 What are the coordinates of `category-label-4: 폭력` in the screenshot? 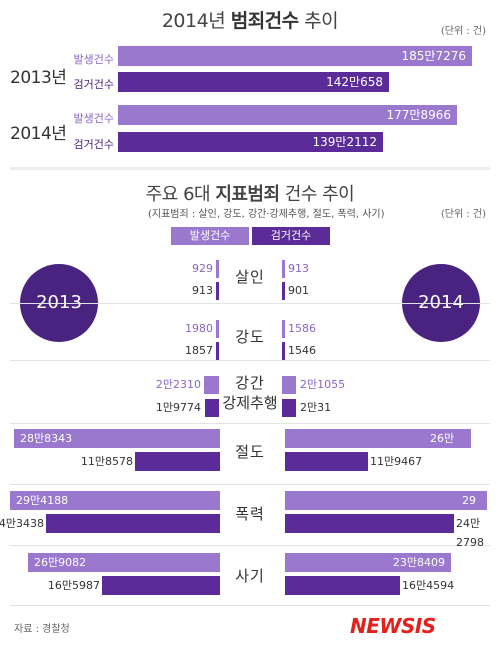 It's located at (250, 514).